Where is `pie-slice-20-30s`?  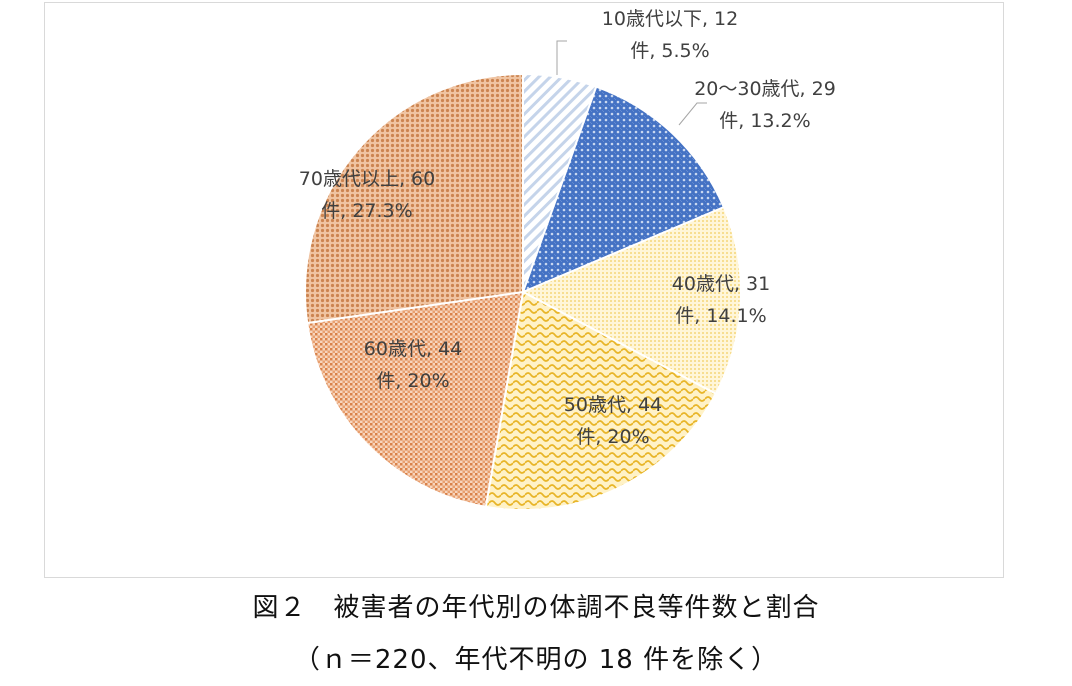
pie-slice-20-30s is located at coordinates (623, 189).